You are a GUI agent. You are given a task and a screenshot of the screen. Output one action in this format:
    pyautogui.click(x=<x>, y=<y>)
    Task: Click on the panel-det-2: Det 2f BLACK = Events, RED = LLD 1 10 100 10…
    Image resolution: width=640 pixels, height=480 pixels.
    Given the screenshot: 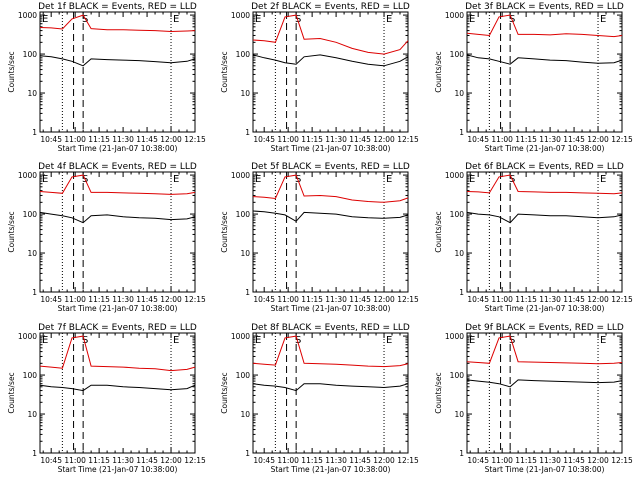 What is the action you would take?
    pyautogui.click(x=319, y=77)
    